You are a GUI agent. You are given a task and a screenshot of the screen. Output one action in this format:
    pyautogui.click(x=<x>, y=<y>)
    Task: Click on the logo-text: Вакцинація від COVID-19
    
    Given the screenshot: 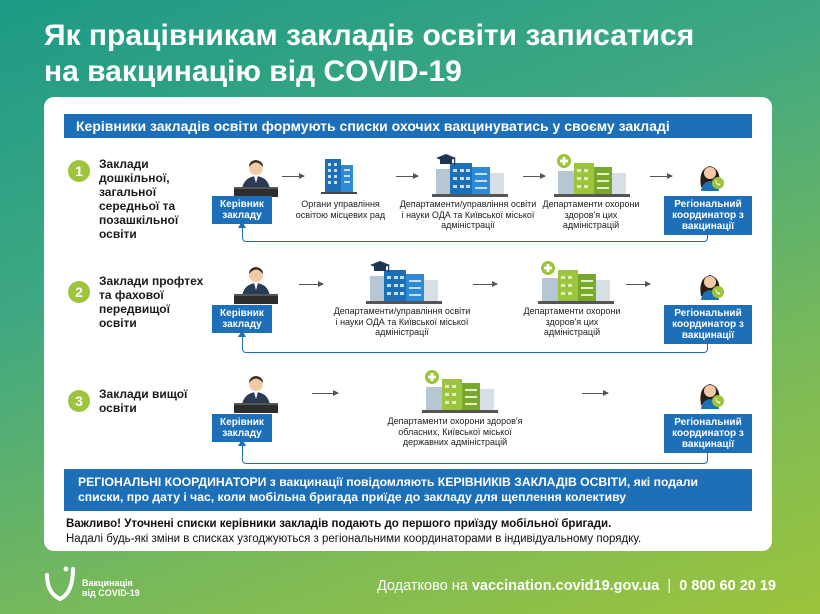 What is the action you would take?
    pyautogui.click(x=111, y=588)
    